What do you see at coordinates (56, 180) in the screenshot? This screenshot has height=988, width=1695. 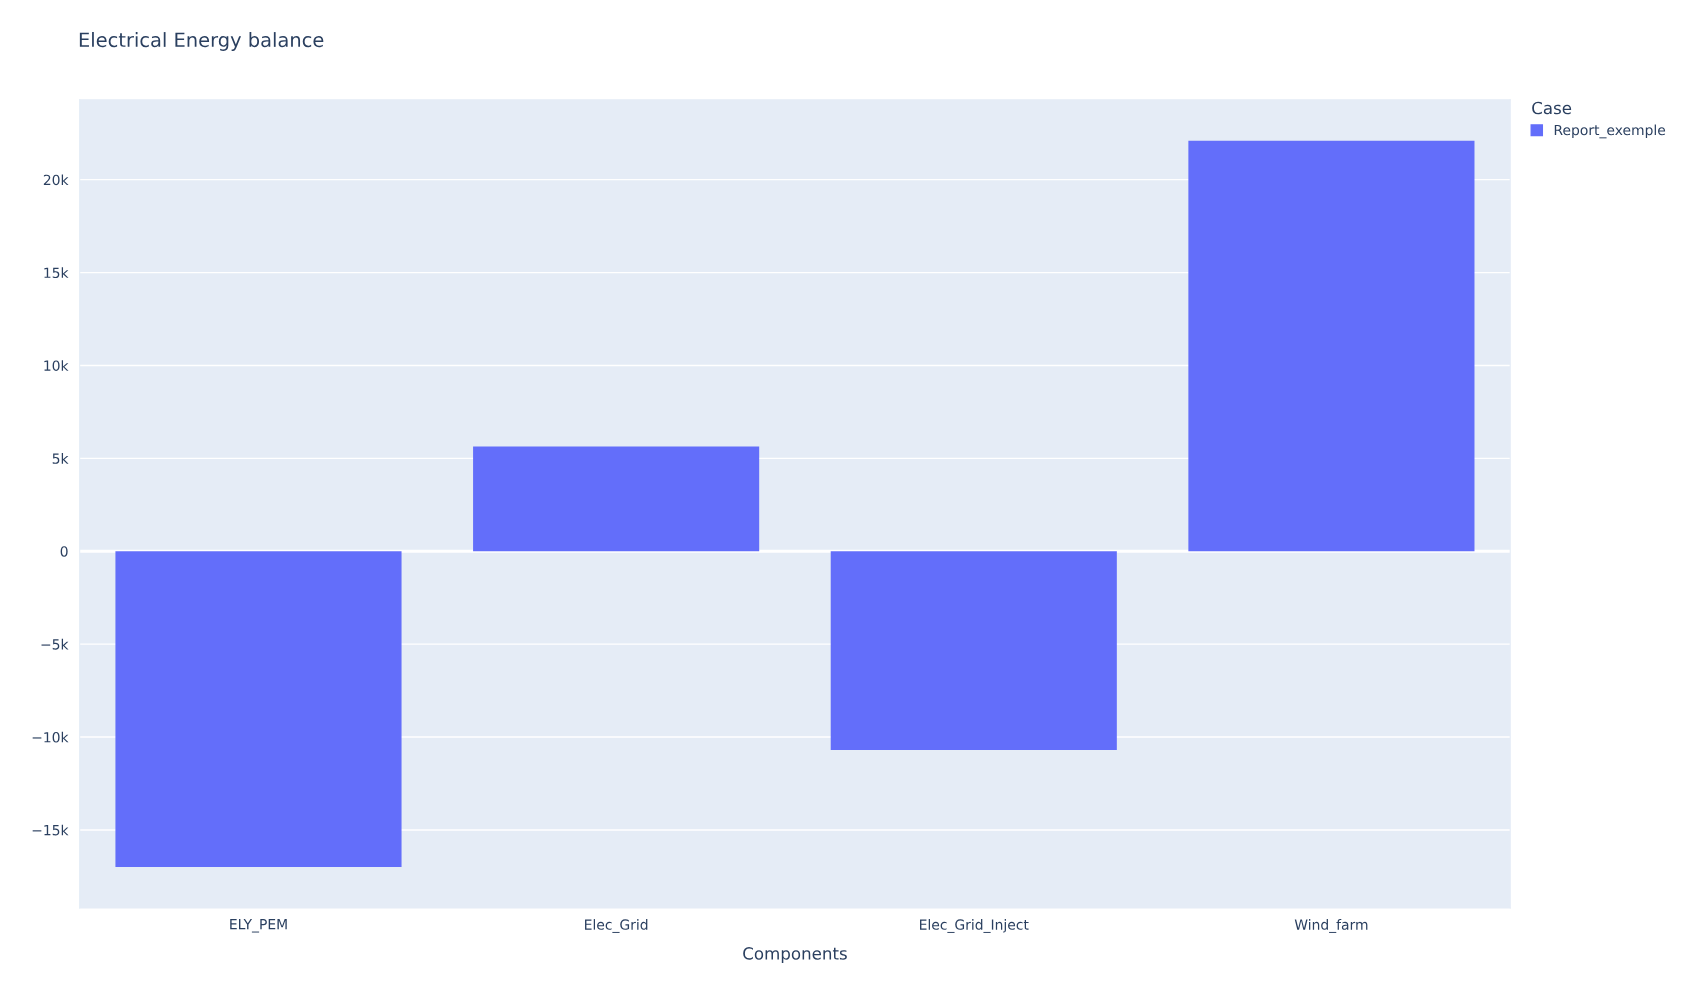 I see `y-tick-label: 20k` at bounding box center [56, 180].